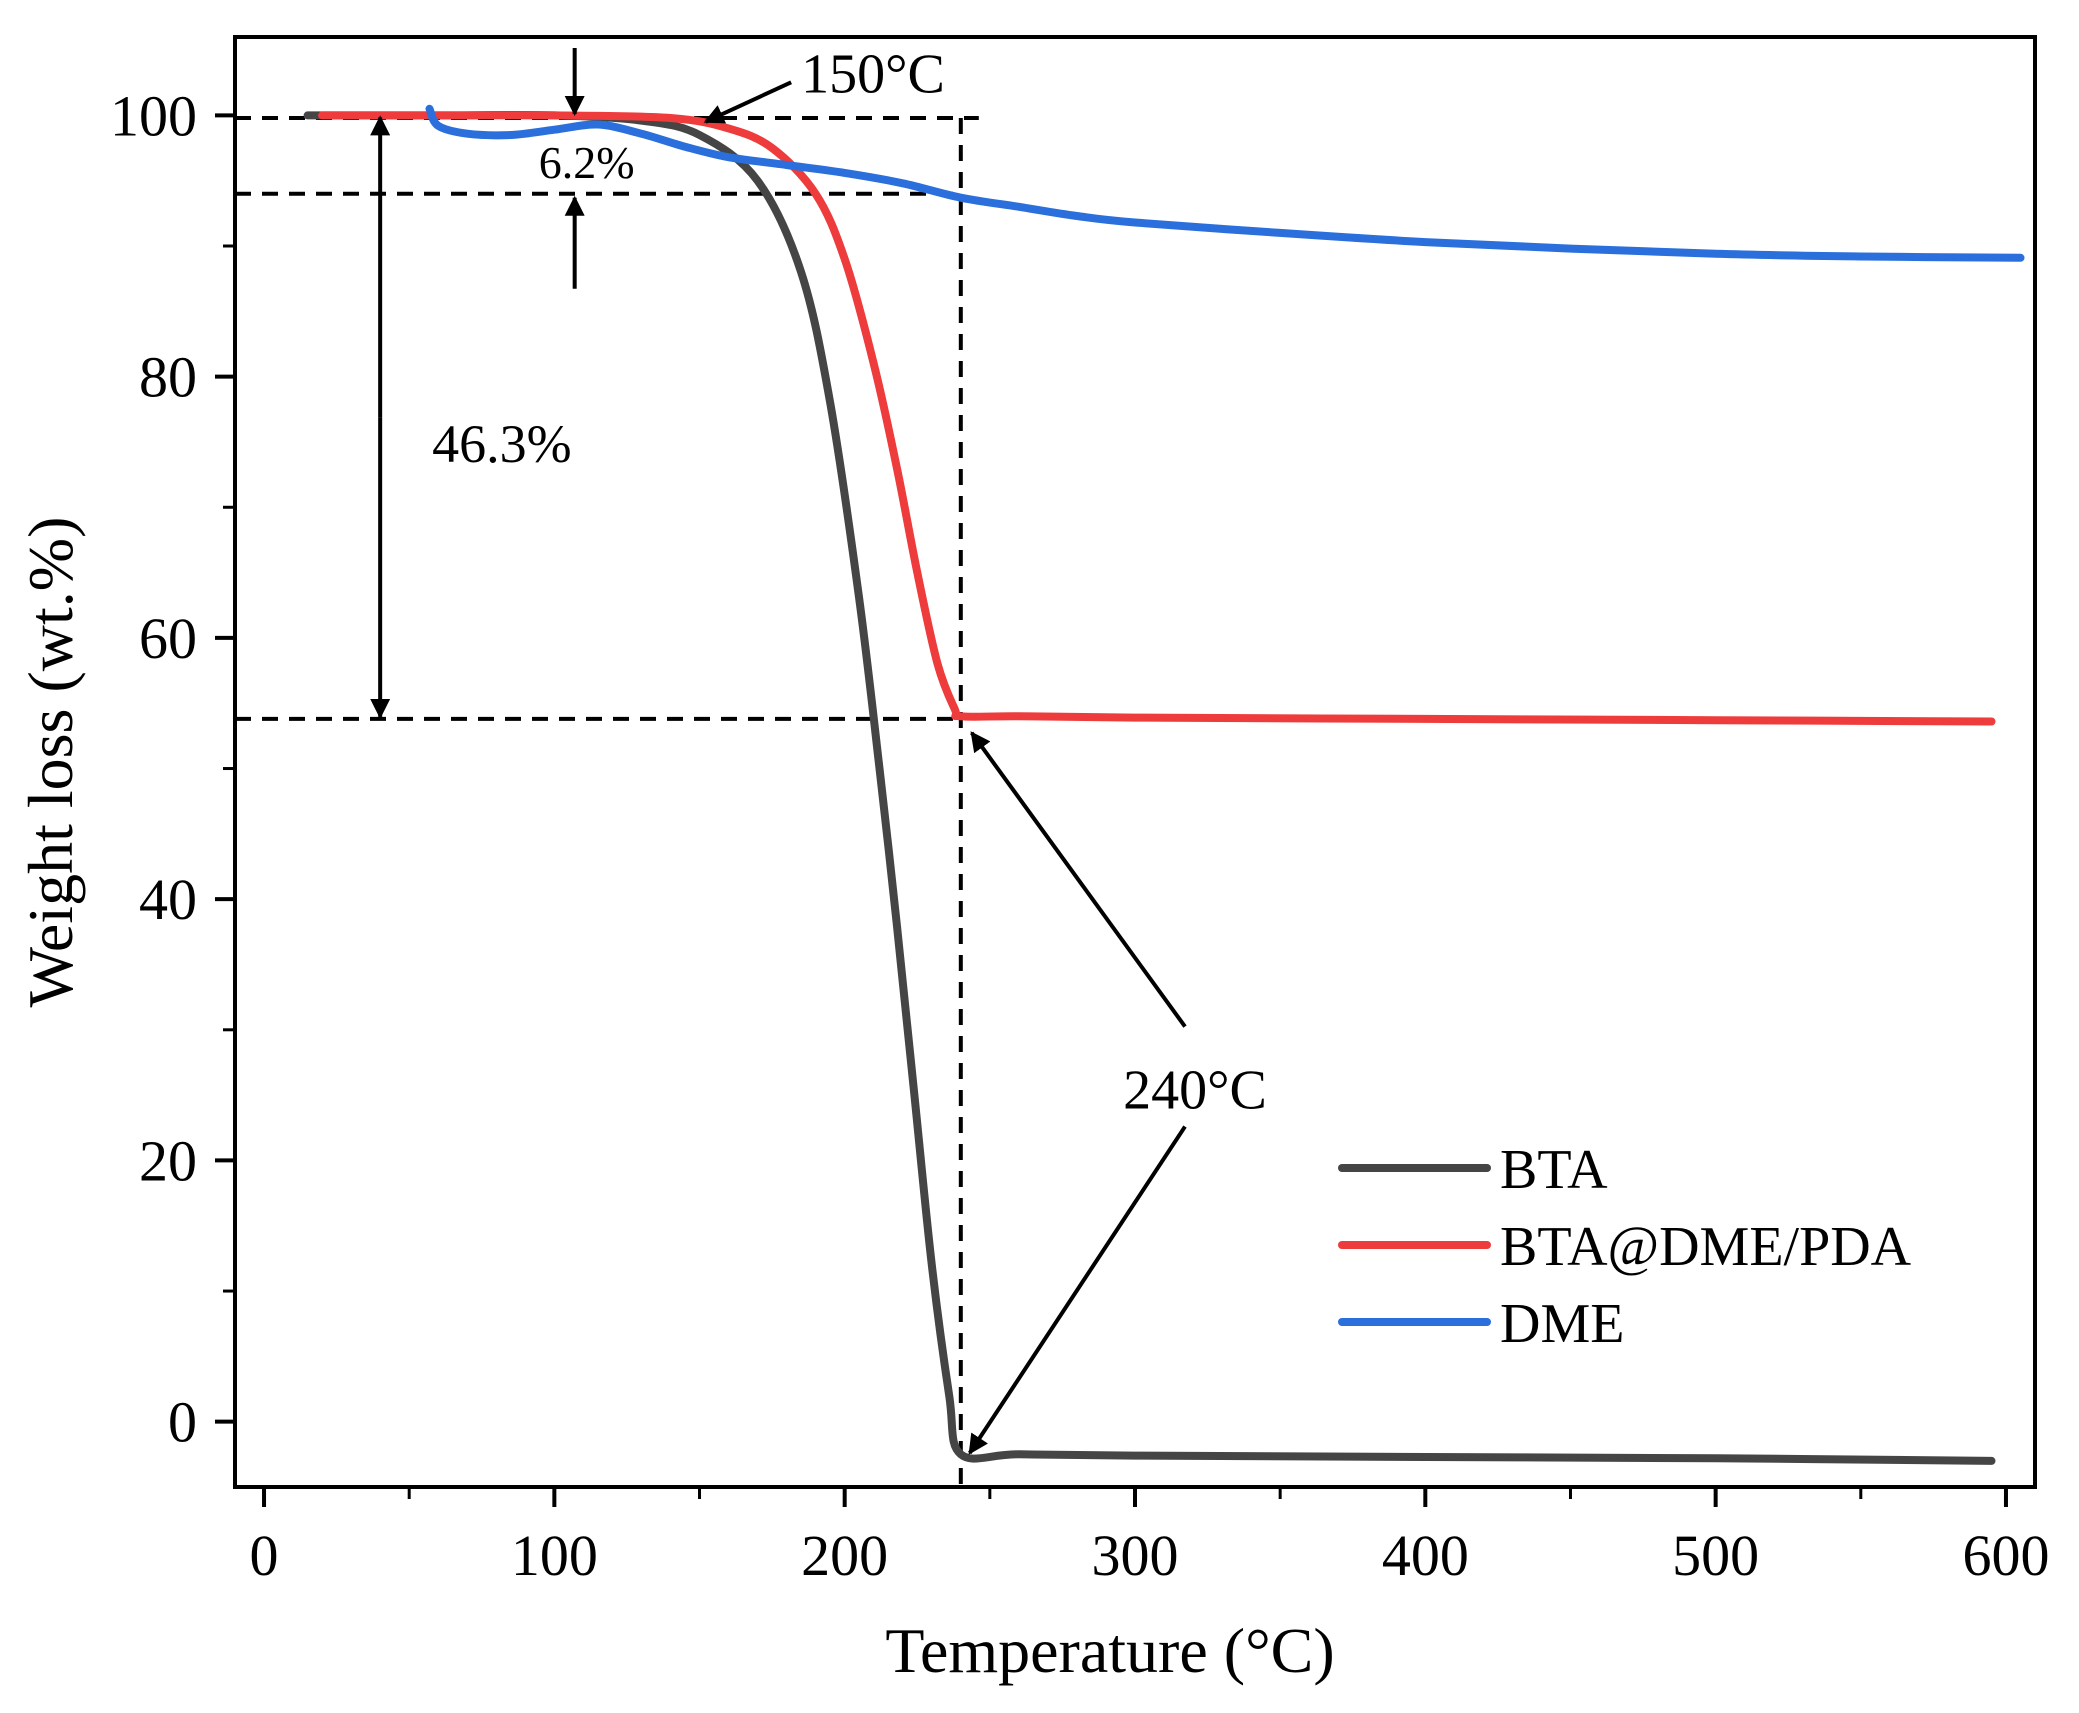 This screenshot has width=2079, height=1713. What do you see at coordinates (2005, 1555) in the screenshot?
I see `x-tick-label: 600` at bounding box center [2005, 1555].